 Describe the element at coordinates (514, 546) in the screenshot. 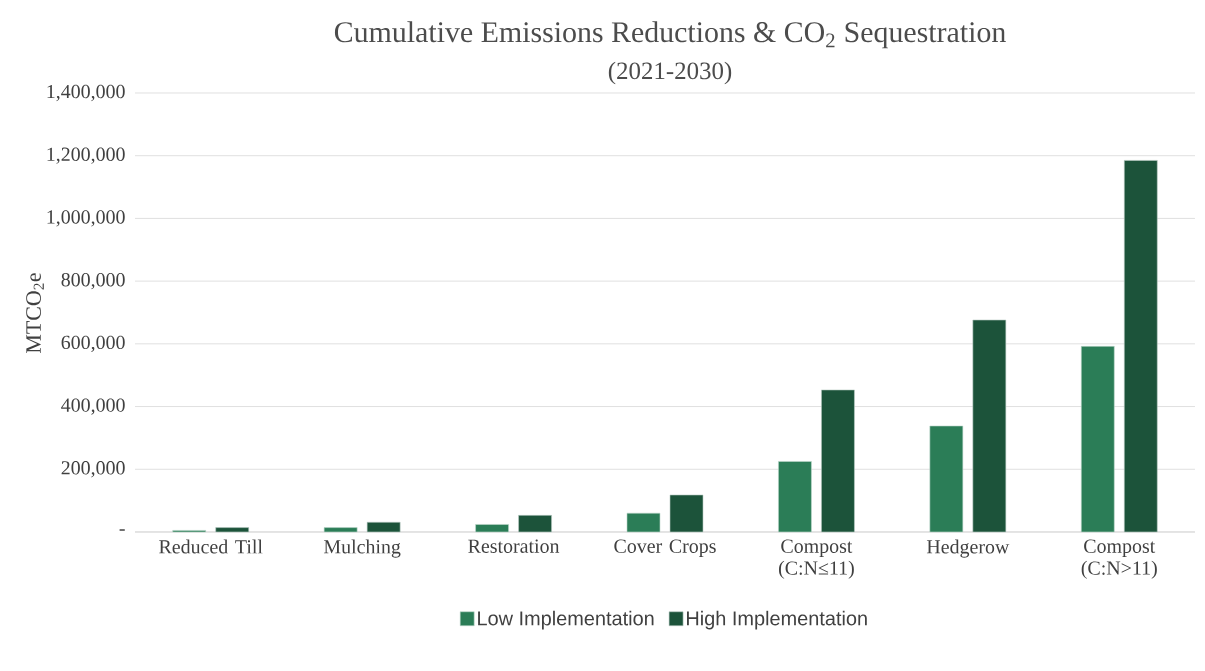

I see `x-tick-label: Restoration` at that location.